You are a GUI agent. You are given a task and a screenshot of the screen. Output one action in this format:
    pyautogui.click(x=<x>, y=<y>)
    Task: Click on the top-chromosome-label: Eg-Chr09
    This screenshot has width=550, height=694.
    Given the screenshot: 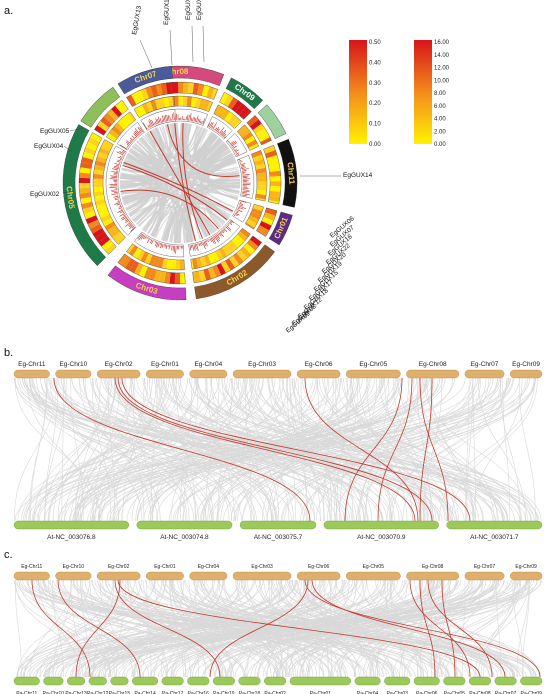 What is the action you would take?
    pyautogui.click(x=526, y=364)
    